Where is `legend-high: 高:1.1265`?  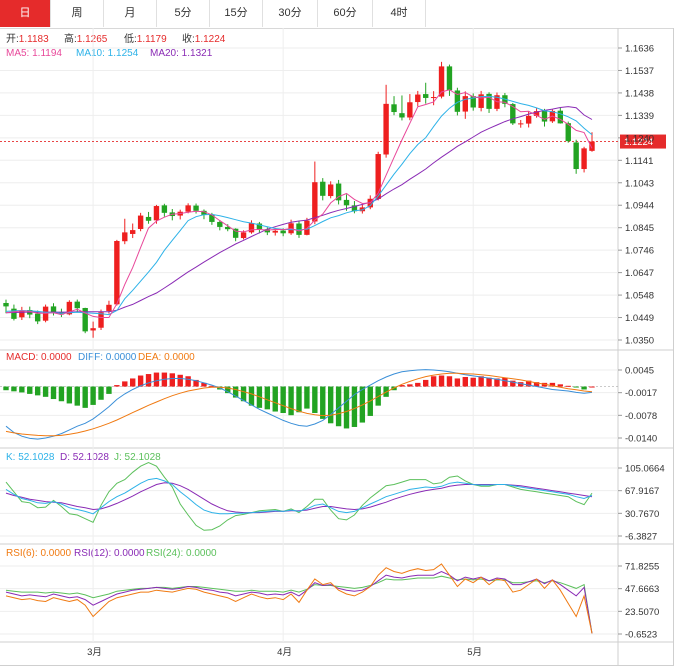 legend-high: 高:1.1265 is located at coordinates (86, 38).